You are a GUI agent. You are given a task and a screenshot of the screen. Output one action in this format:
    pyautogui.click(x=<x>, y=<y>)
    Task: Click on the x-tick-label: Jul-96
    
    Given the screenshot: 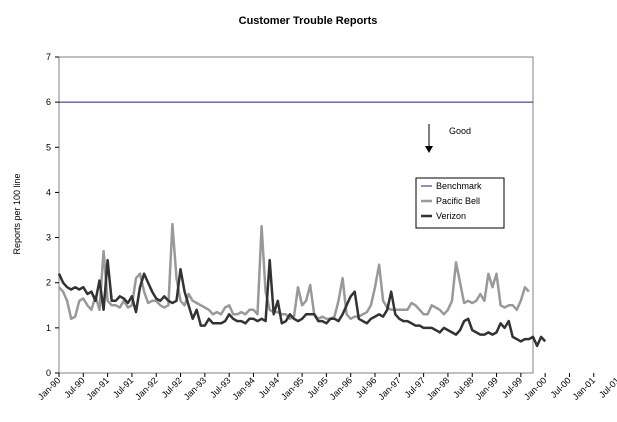 What is the action you would take?
    pyautogui.click(x=366, y=387)
    